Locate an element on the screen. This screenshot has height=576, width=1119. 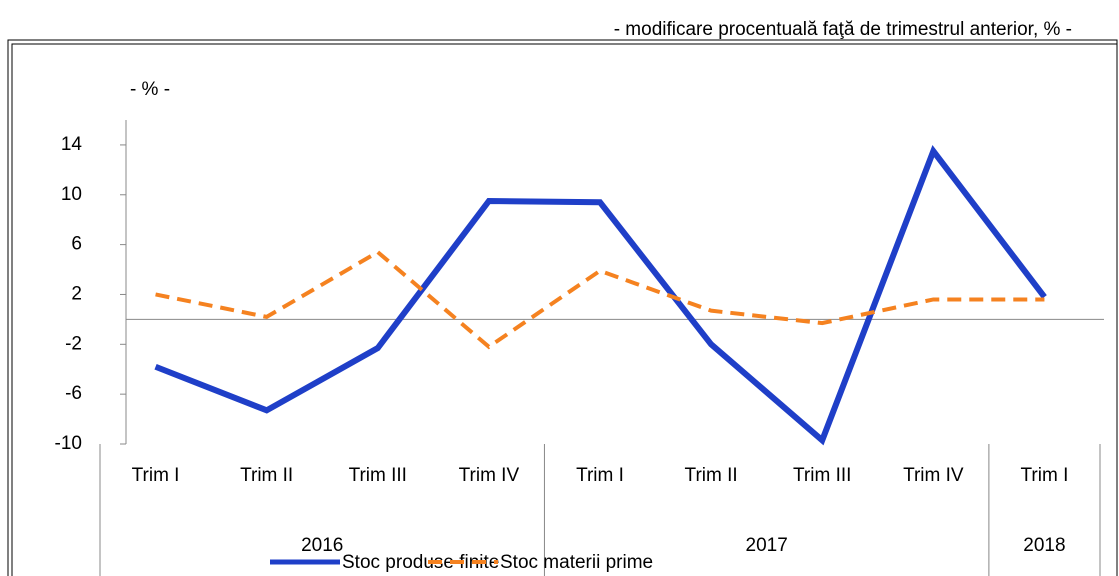
group-label: 2016 is located at coordinates (322, 545).